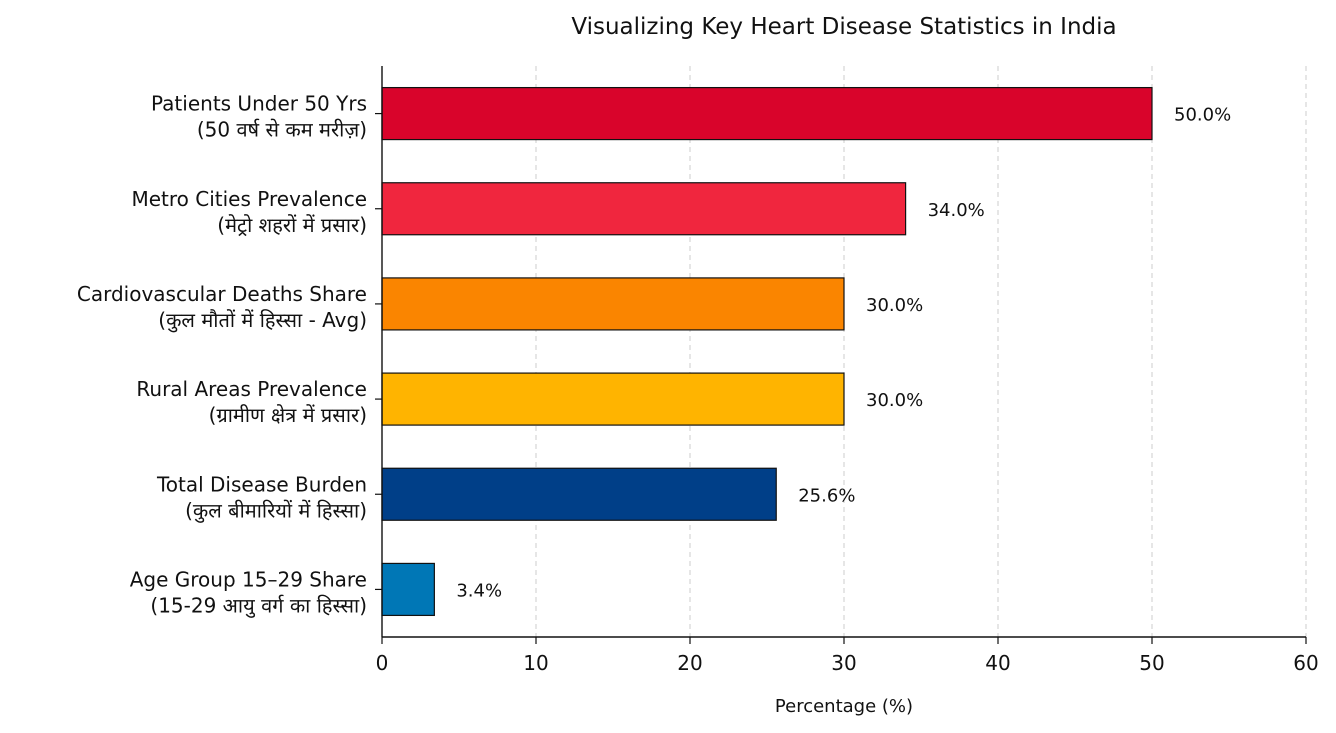  What do you see at coordinates (288, 415) in the screenshot?
I see `y-tick-sublabel: (ग्रामीण क्षेत्र में प्रसार)` at bounding box center [288, 415].